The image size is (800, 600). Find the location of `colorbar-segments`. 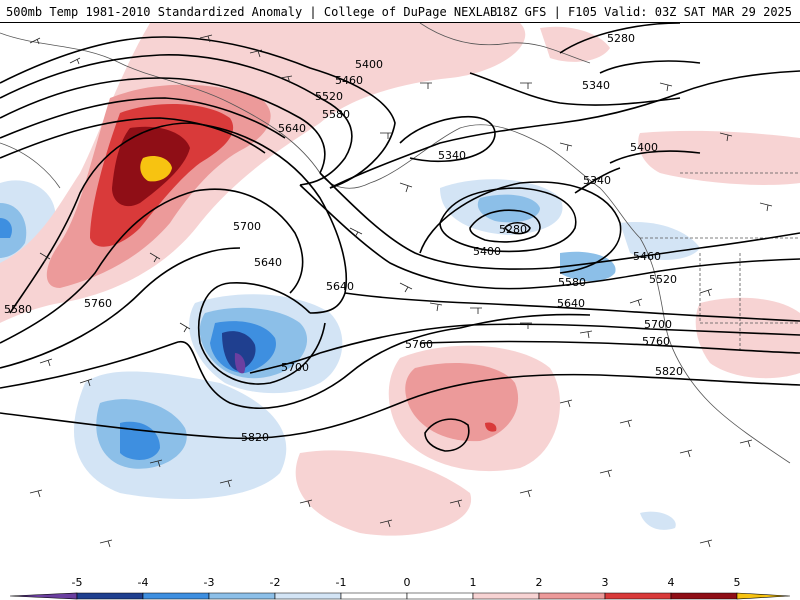

colorbar-segments is located at coordinates (400, 596).